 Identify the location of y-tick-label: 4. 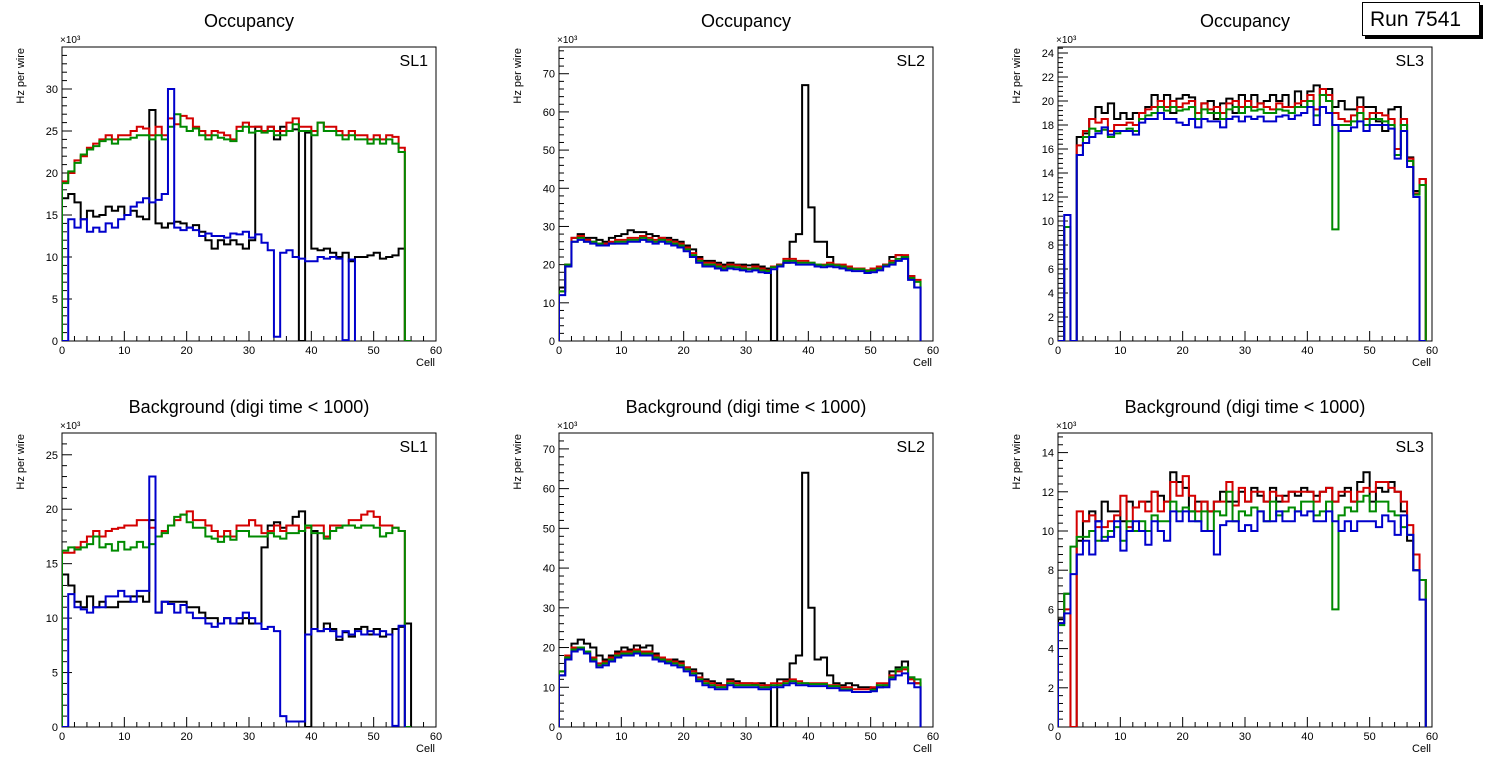
(1051, 294).